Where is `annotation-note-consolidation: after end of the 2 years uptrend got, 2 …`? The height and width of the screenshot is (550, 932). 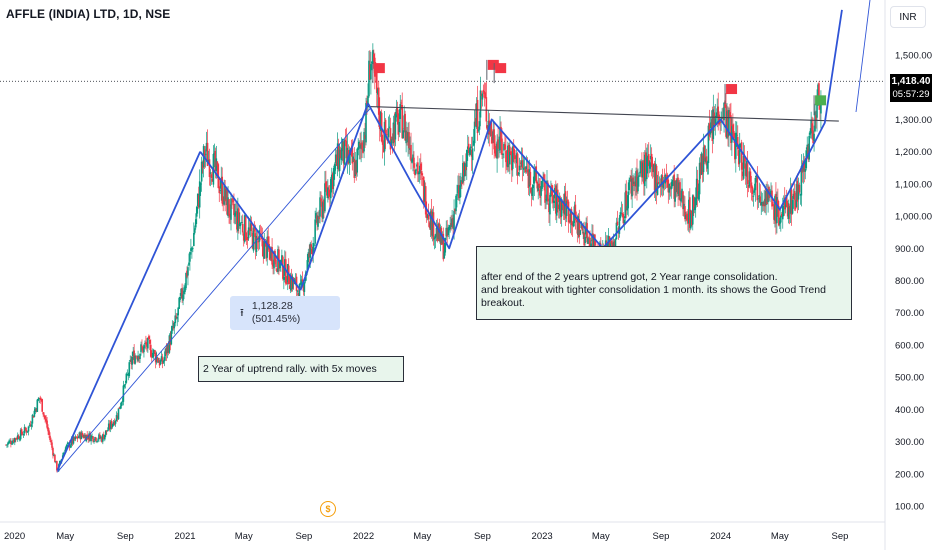
annotation-note-consolidation: after end of the 2 years uptrend got, 2 … is located at coordinates (664, 283).